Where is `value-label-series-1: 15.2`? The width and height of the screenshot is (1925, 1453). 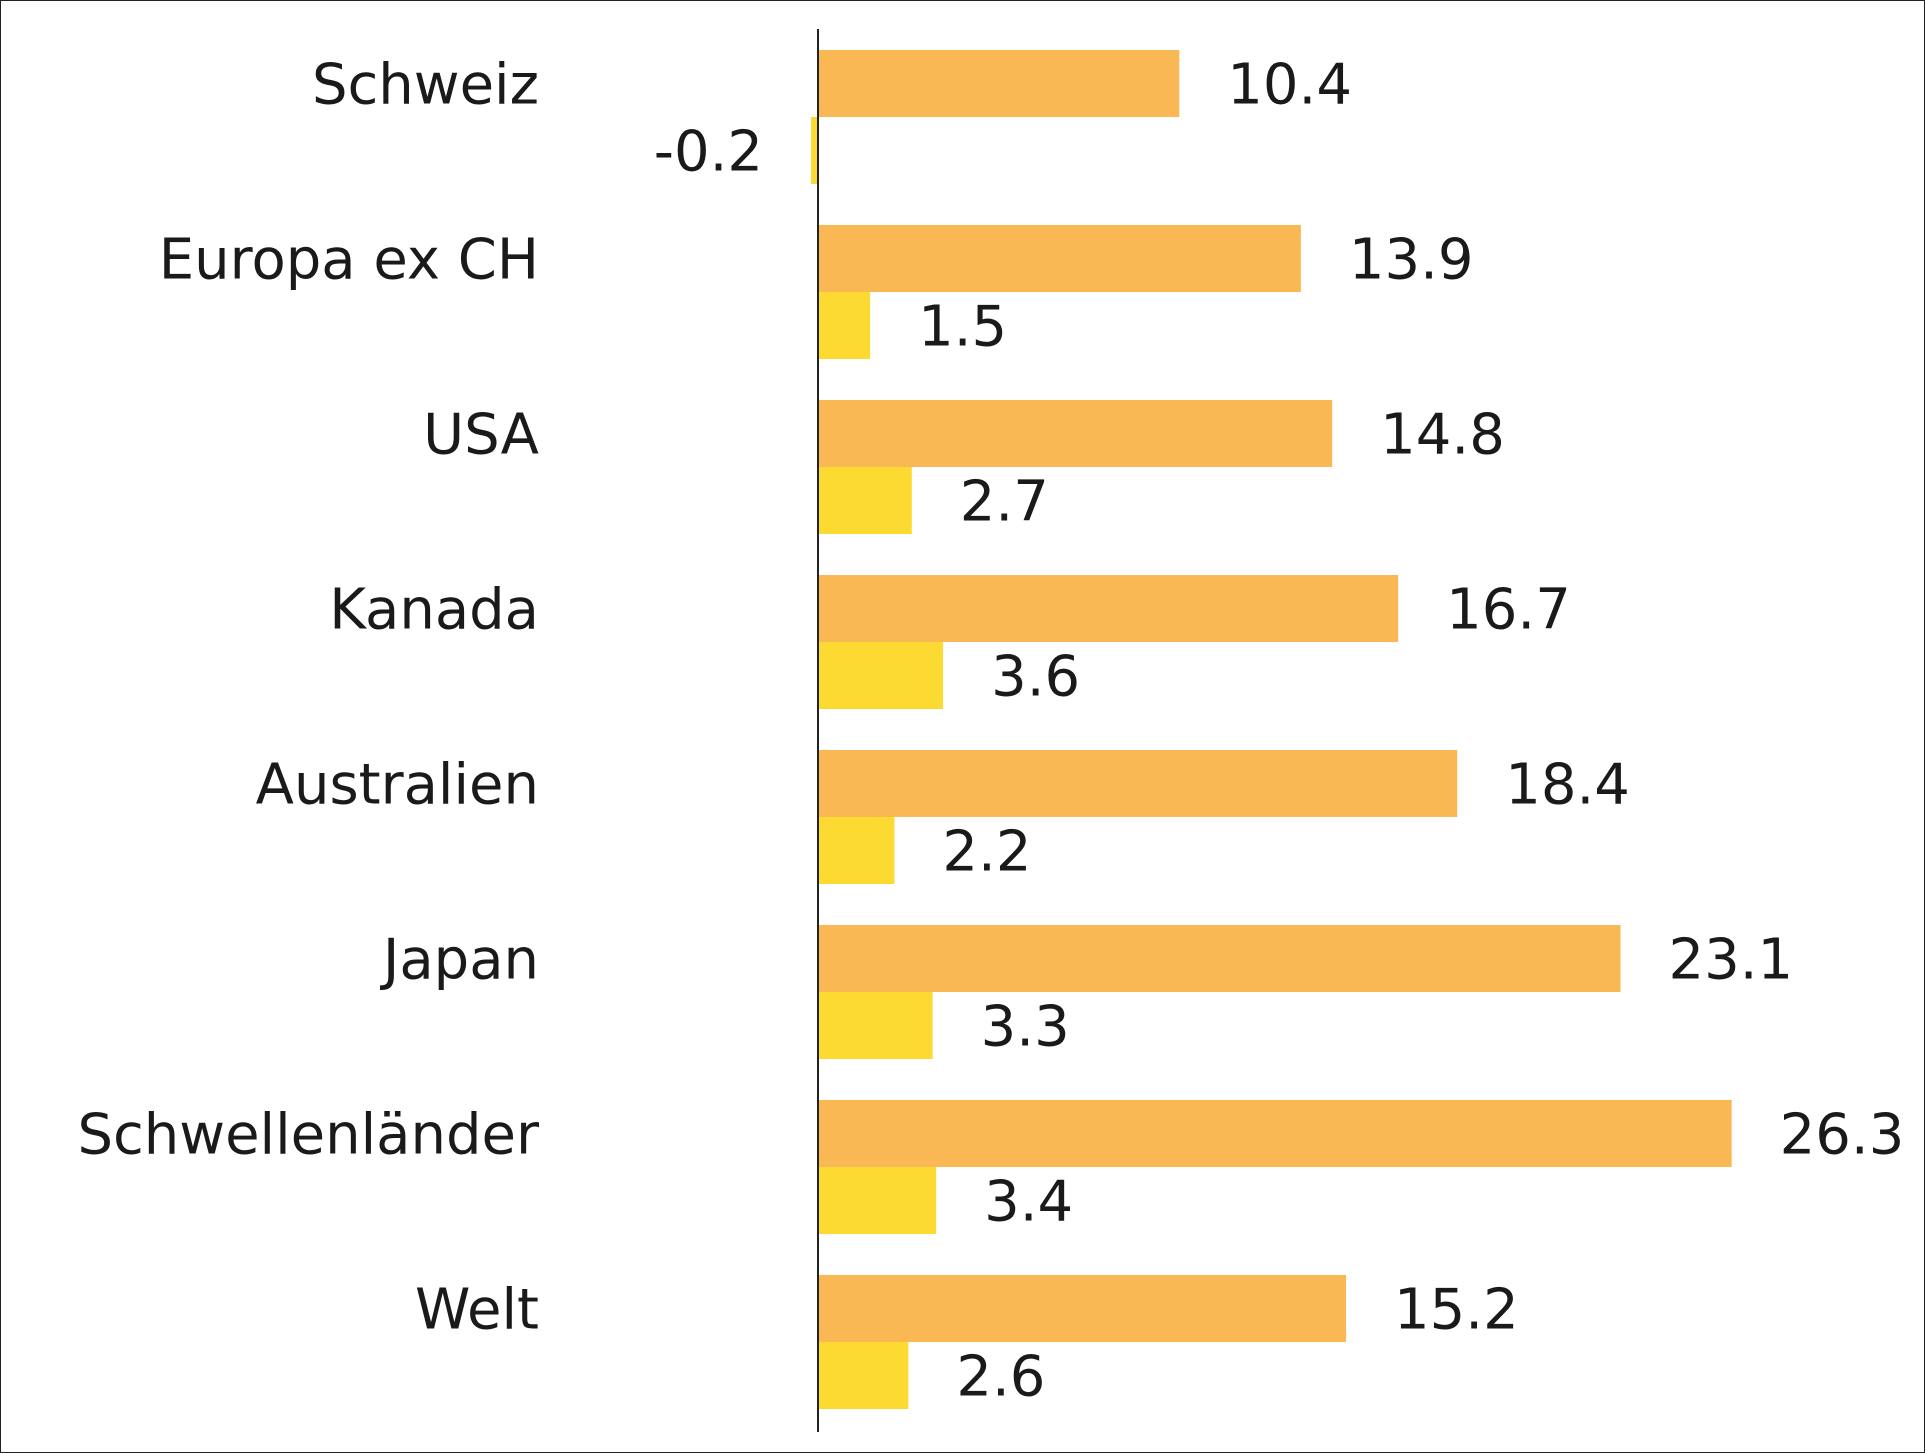
value-label-series-1: 15.2 is located at coordinates (1456, 1310).